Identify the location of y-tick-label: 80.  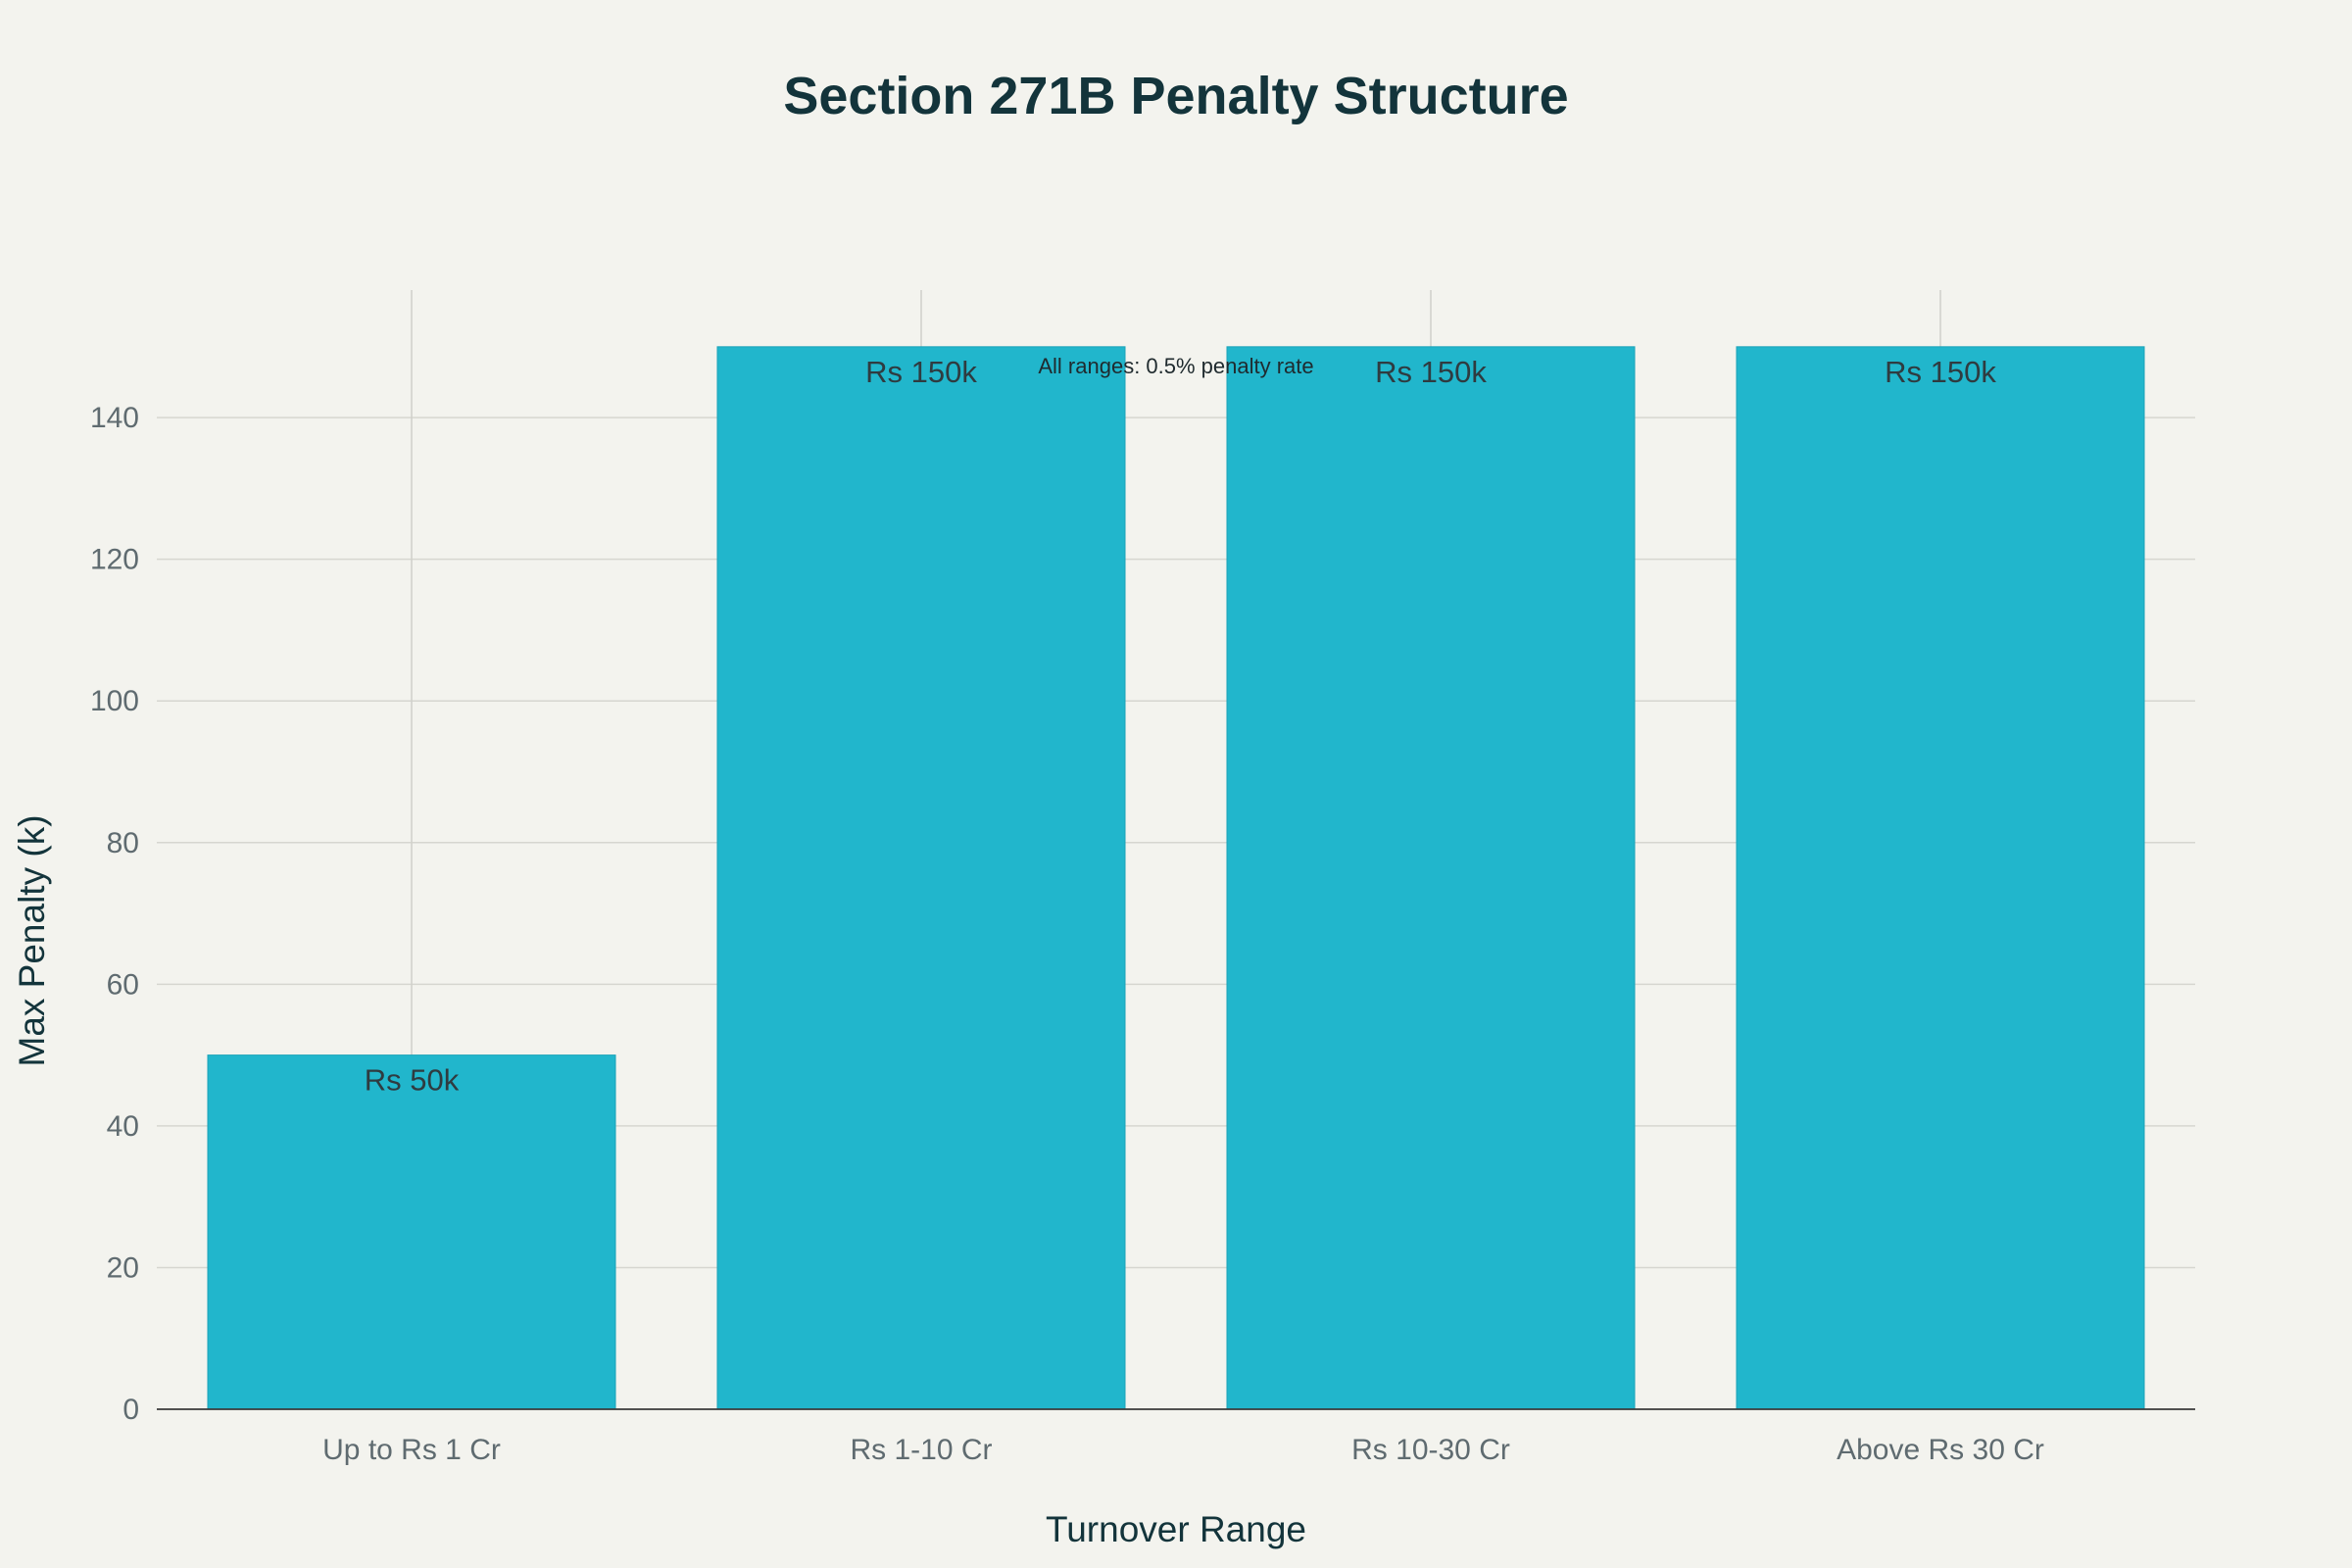
(123, 843).